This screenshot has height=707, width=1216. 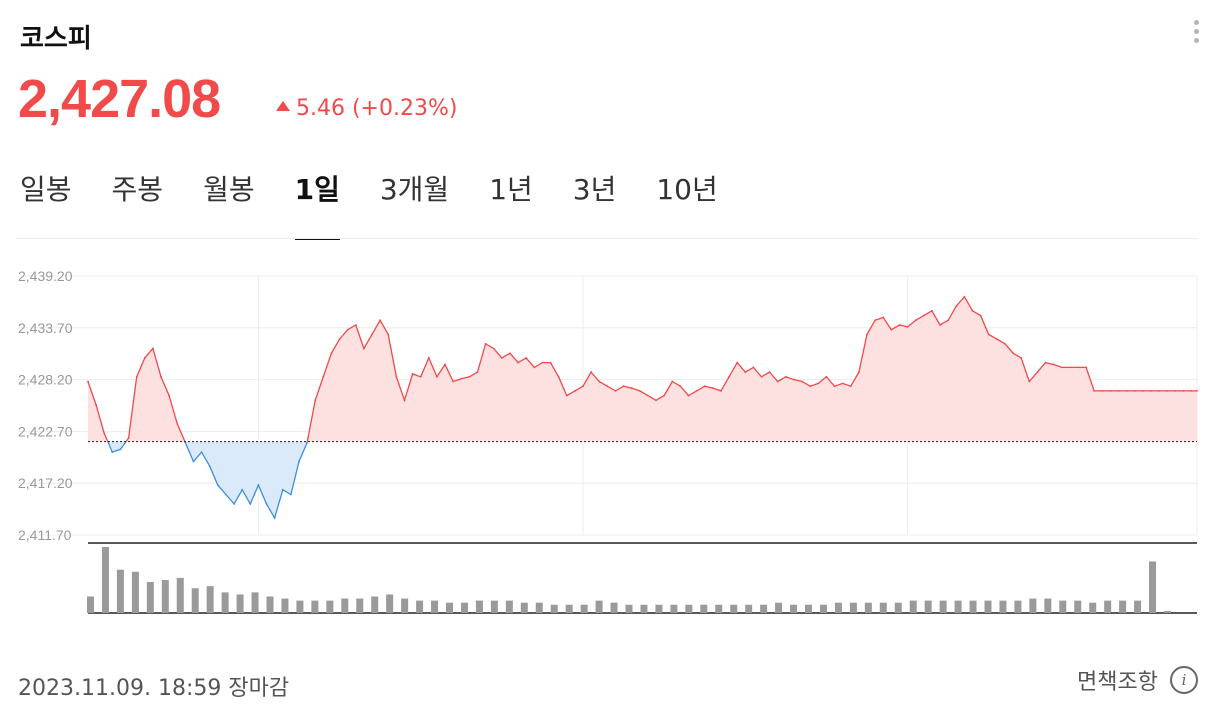 What do you see at coordinates (46, 189) in the screenshot?
I see `tab-0: 일봉` at bounding box center [46, 189].